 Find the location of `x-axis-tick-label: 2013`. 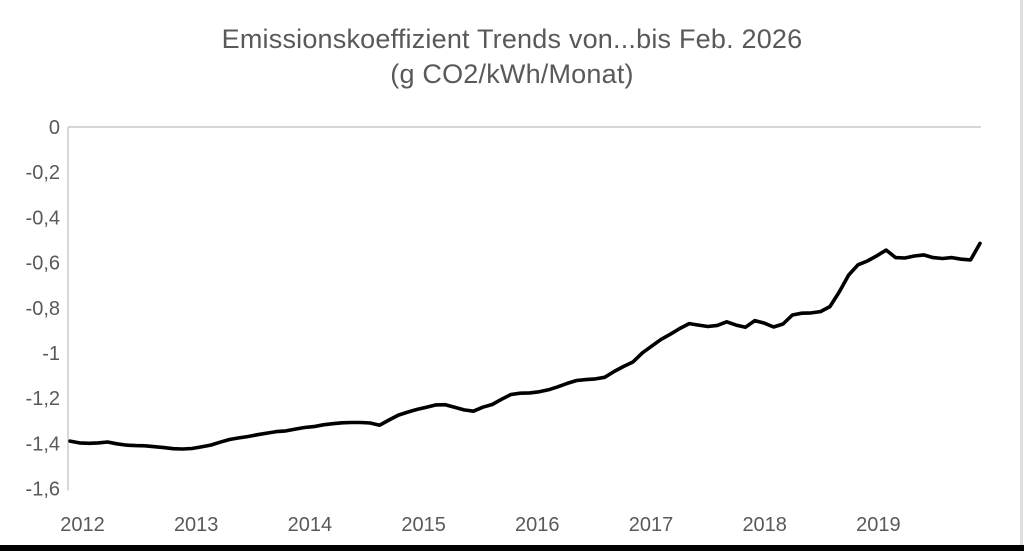

x-axis-tick-label: 2013 is located at coordinates (196, 525).